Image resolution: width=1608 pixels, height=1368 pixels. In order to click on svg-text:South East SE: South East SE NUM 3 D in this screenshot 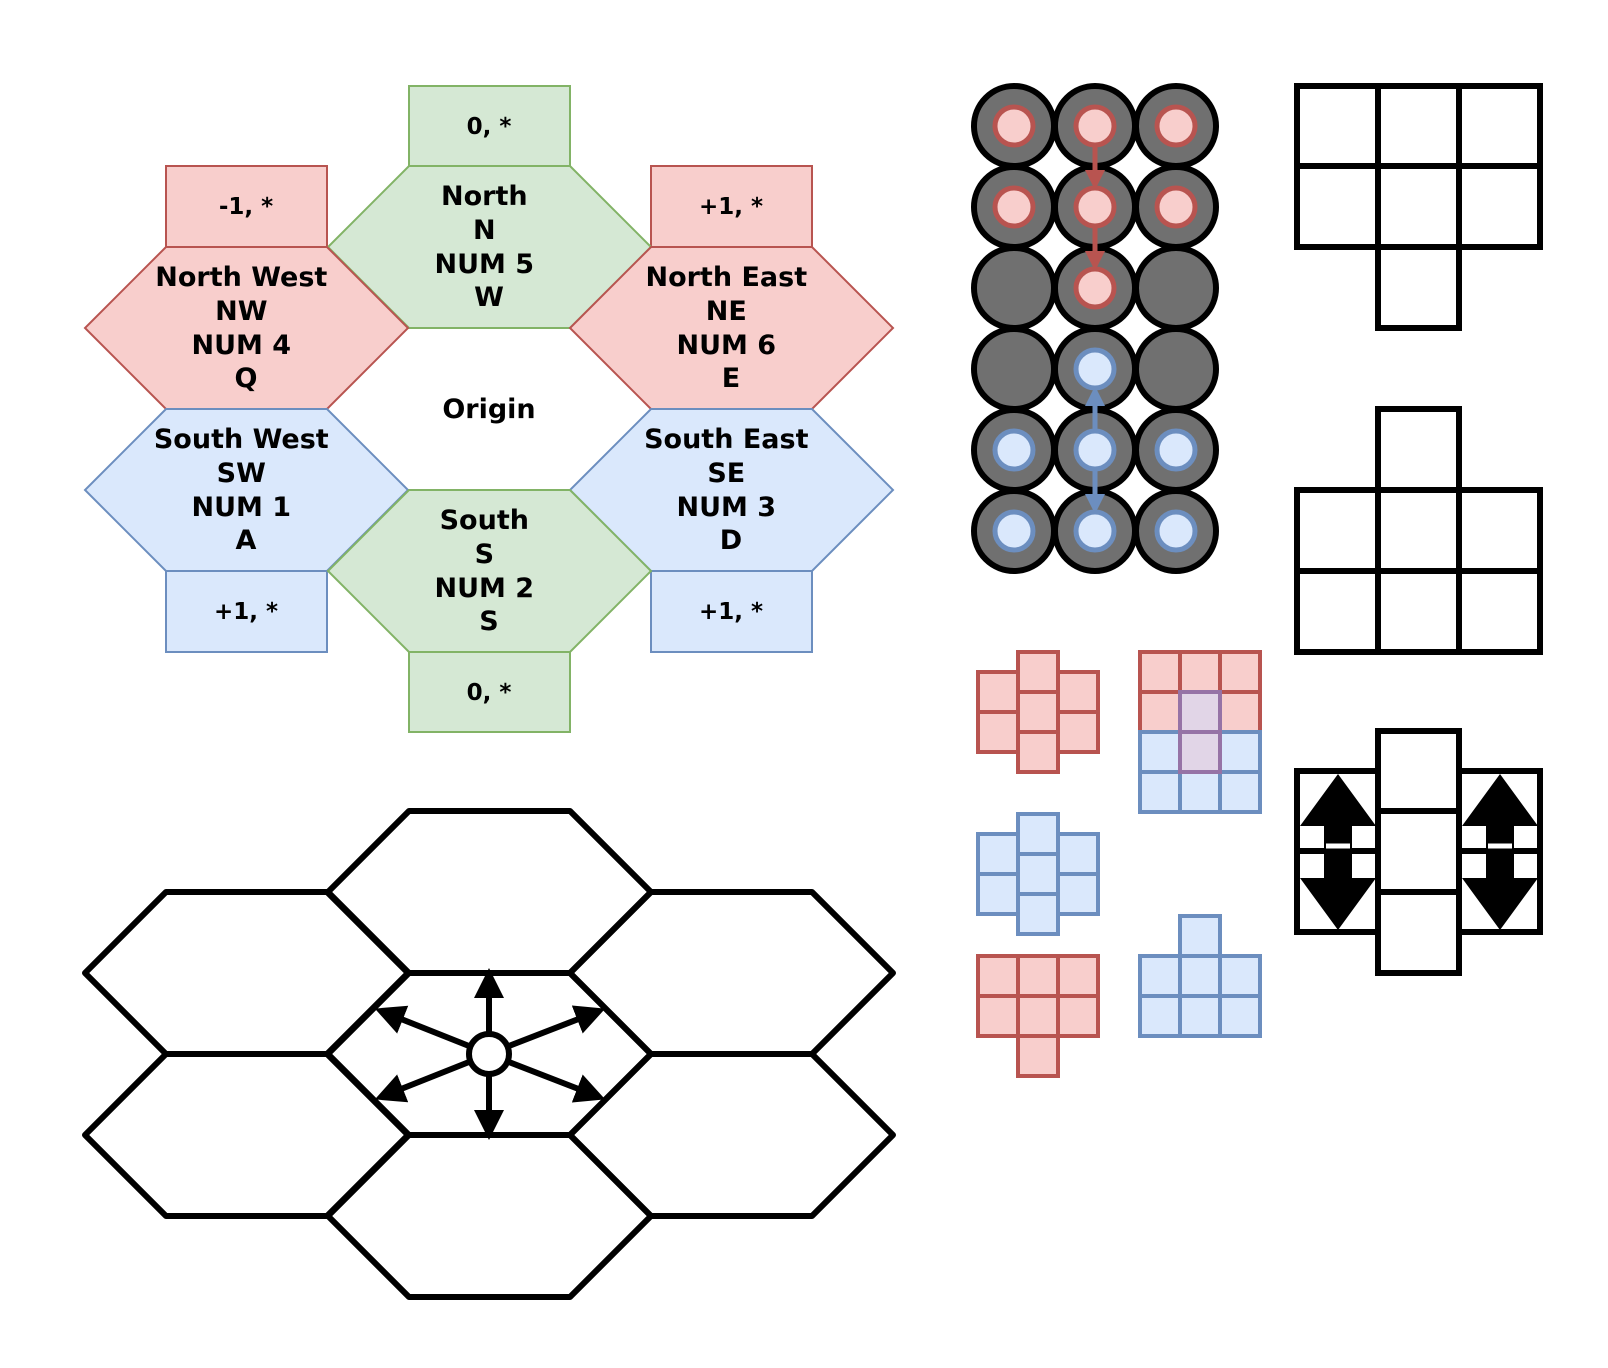, I will do `click(731, 490)`.